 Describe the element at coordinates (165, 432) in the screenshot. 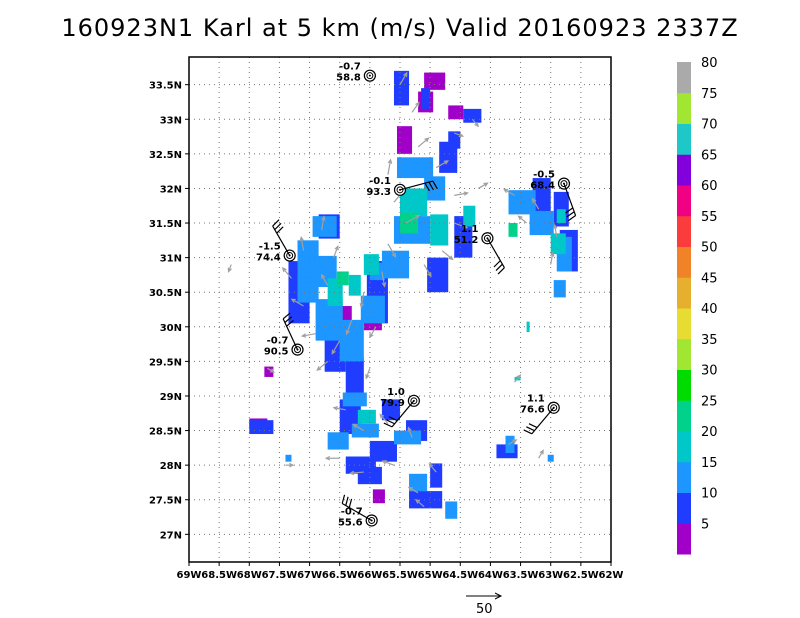

I see `lat-tick-label: 28.5N` at that location.